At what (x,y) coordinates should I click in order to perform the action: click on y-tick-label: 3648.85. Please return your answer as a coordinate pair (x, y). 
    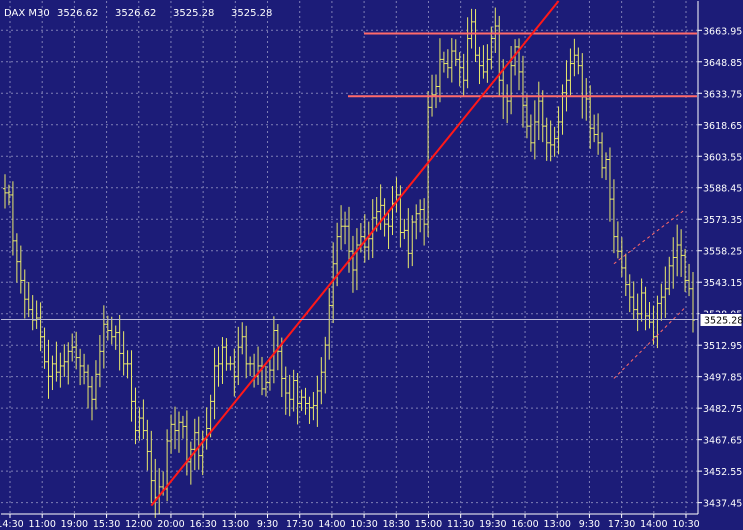
    Looking at the image, I should click on (722, 63).